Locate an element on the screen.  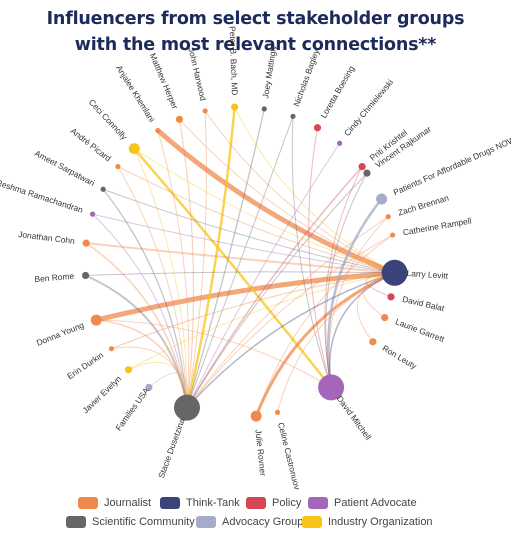
legend-item-advocacy-group: Advocacy Group is located at coordinates (249, 522).